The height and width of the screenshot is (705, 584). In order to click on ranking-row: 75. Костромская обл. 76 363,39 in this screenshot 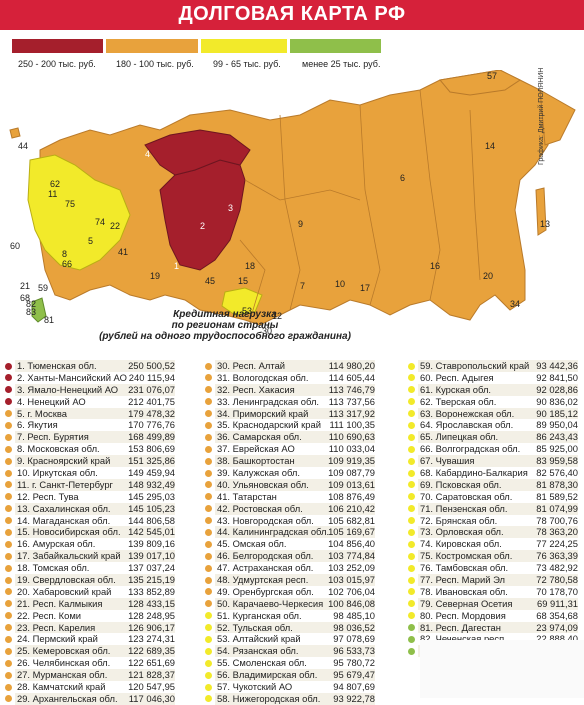, I will do `click(493, 556)`.